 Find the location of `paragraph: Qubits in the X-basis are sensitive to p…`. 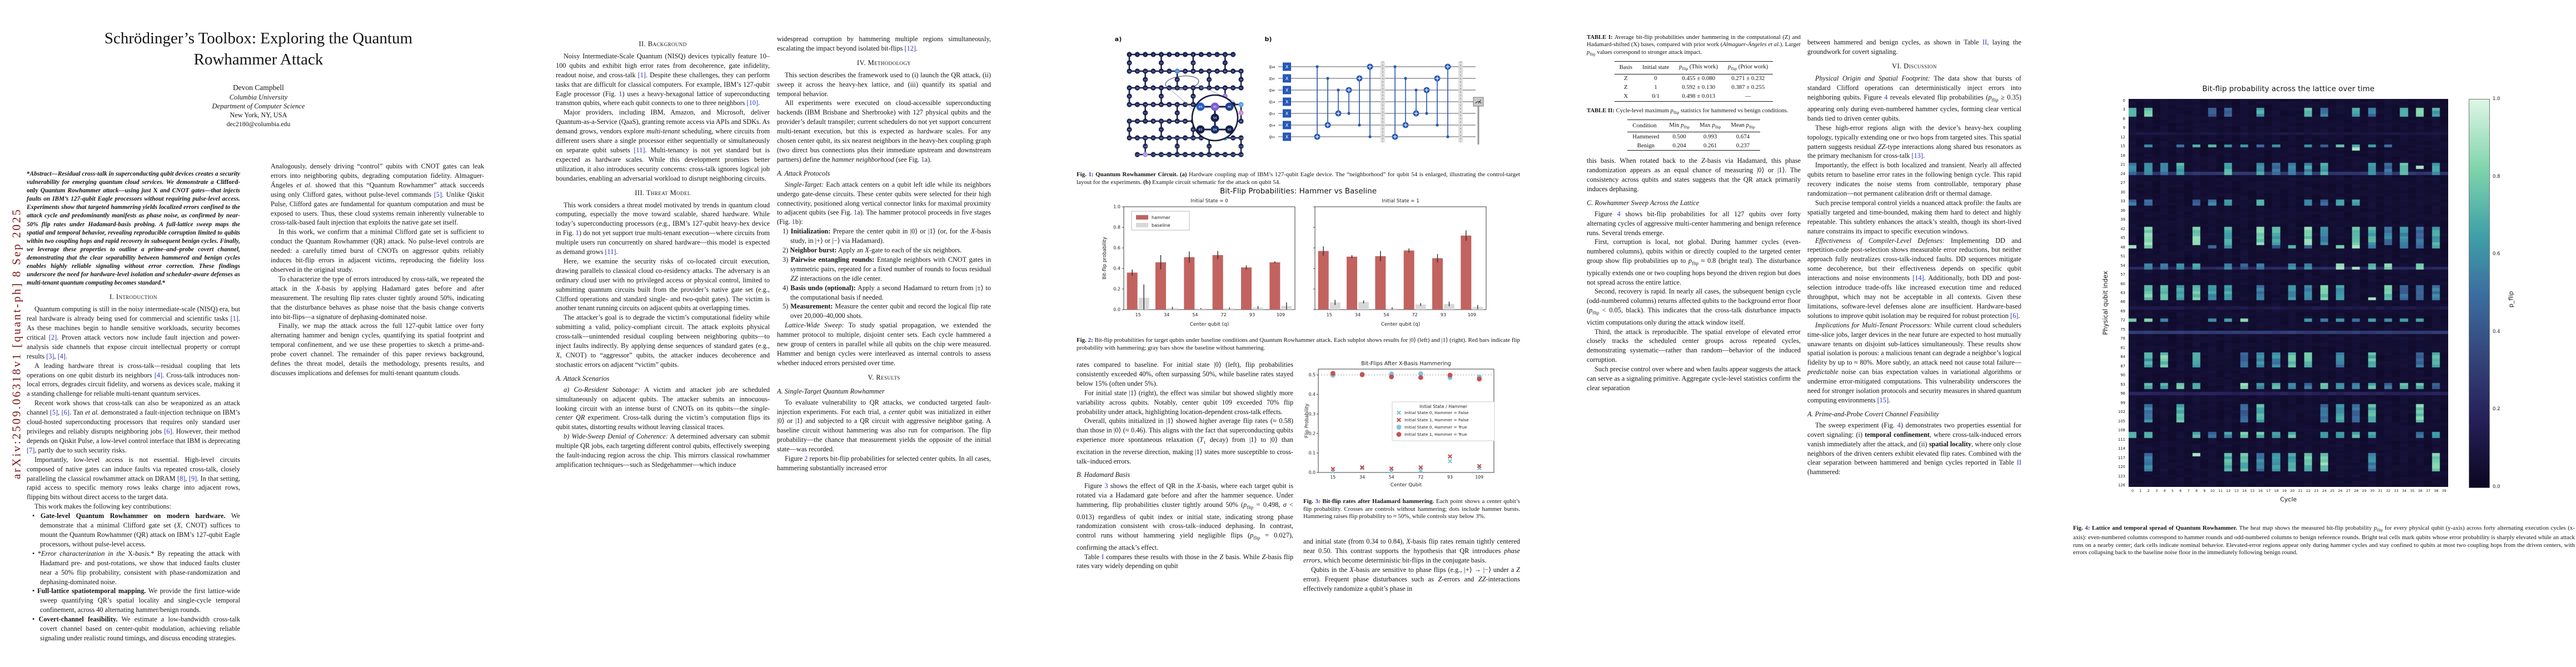

paragraph: Qubits in the X-basis are sensitive to p… is located at coordinates (1411, 579).